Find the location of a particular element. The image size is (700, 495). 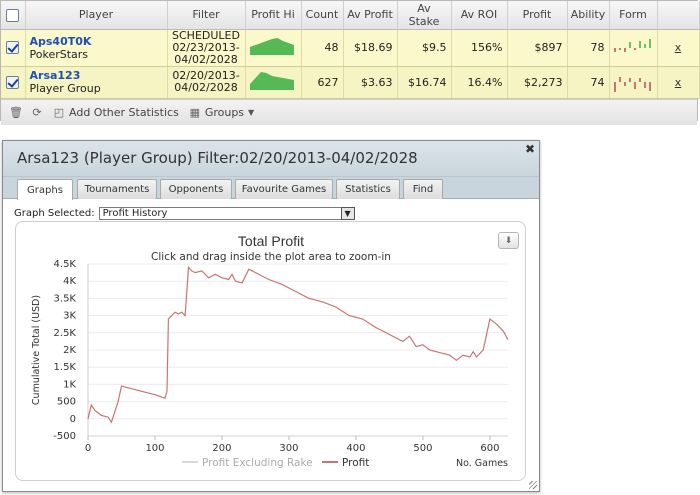

column-header-av-stake: Av Stake is located at coordinates (424, 15).